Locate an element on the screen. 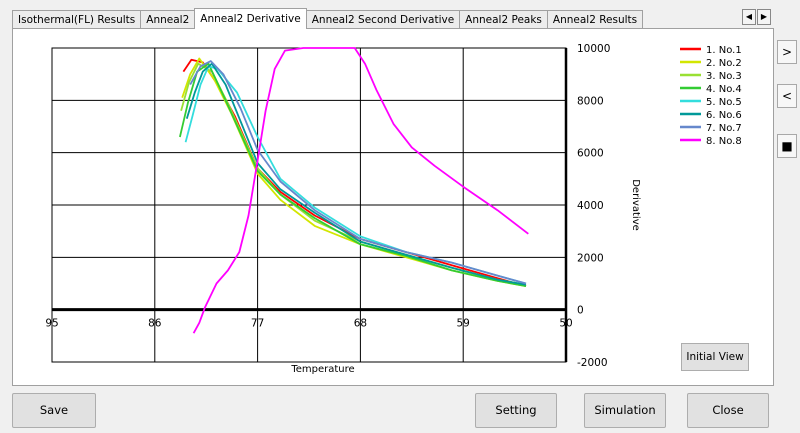 The width and height of the screenshot is (800, 433). side-square-button: ■ is located at coordinates (787, 146).